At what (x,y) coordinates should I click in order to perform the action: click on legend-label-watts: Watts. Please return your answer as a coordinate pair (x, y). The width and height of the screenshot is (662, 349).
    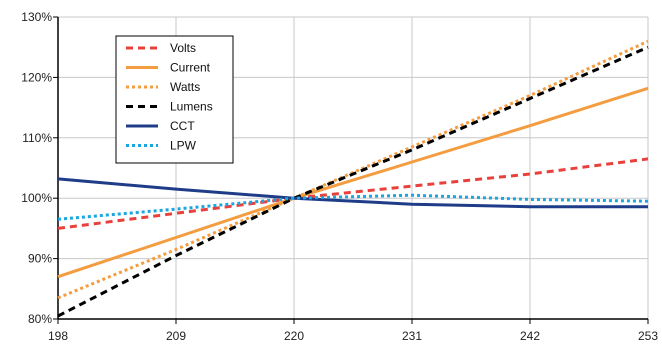
    Looking at the image, I should click on (185, 87).